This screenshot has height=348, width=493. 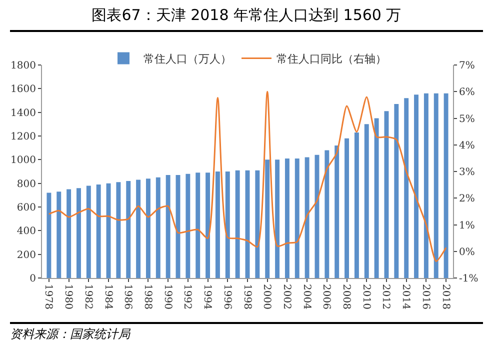 I want to click on x-tick-label: 1984, so click(x=108, y=297).